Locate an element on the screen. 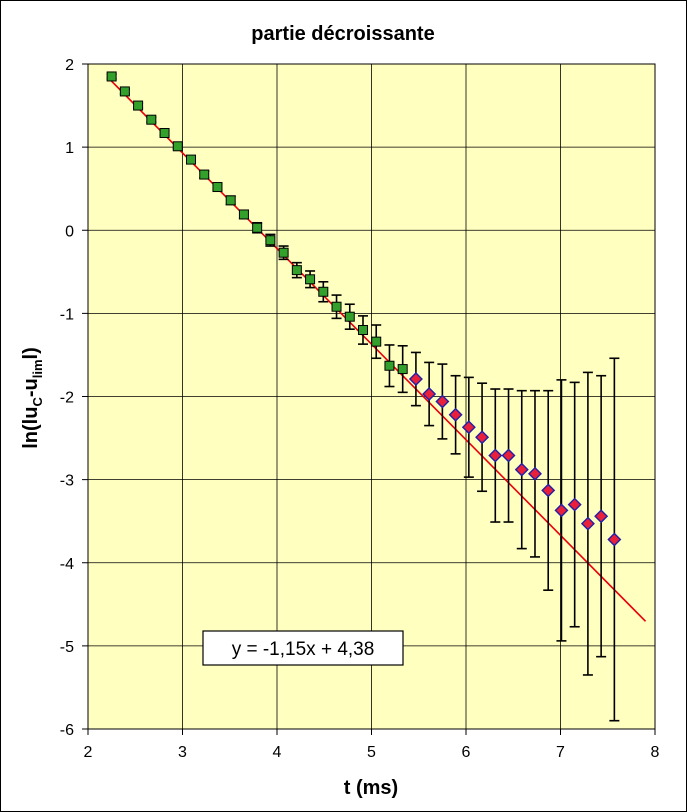 This screenshot has height=812, width=687. y-tick-label: -5 is located at coordinates (67, 647).